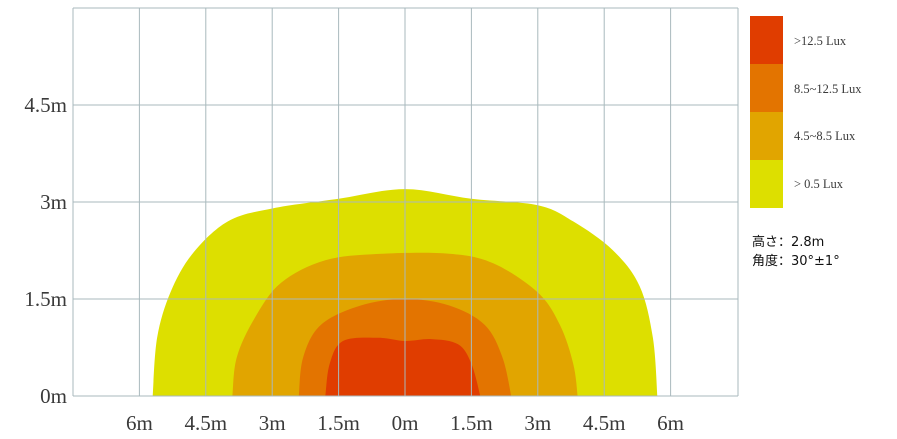 Image resolution: width=897 pixels, height=439 pixels. I want to click on x-axis-ticks: 6m 4.5m 3m 1.5m 0m 1.5m 3m 4.5m 6m, so click(405, 423).